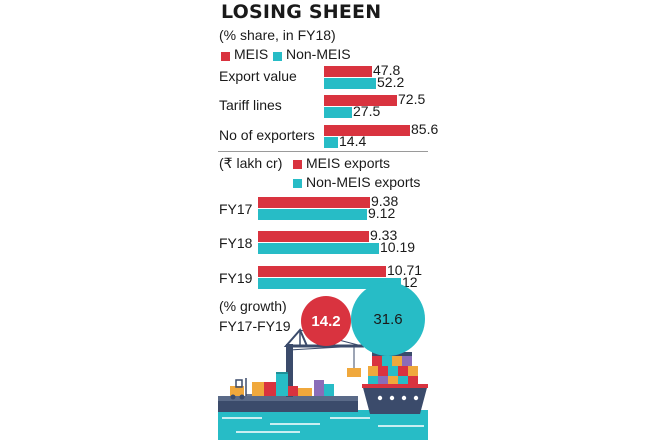  Describe the element at coordinates (387, 70) in the screenshot. I see `chart1-data-label: 47.8` at that location.